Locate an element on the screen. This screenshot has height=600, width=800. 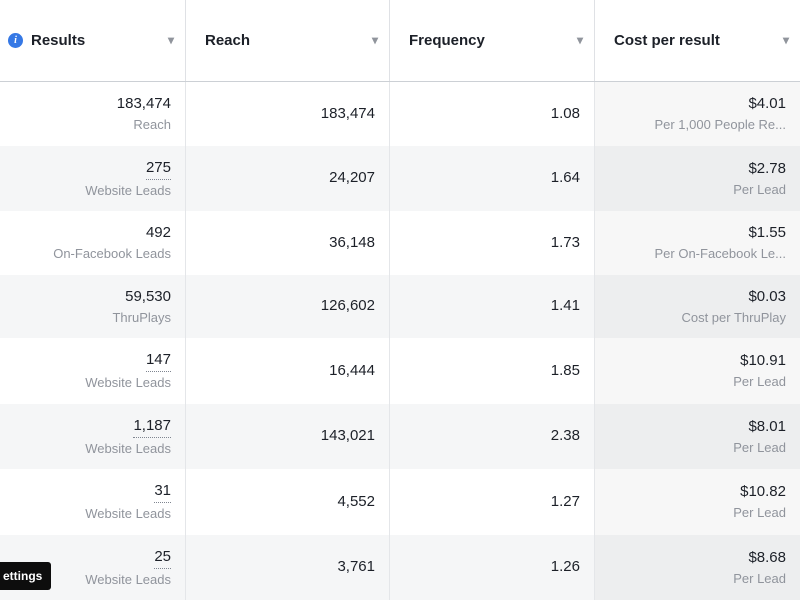
results-value: 147 is located at coordinates (158, 361).